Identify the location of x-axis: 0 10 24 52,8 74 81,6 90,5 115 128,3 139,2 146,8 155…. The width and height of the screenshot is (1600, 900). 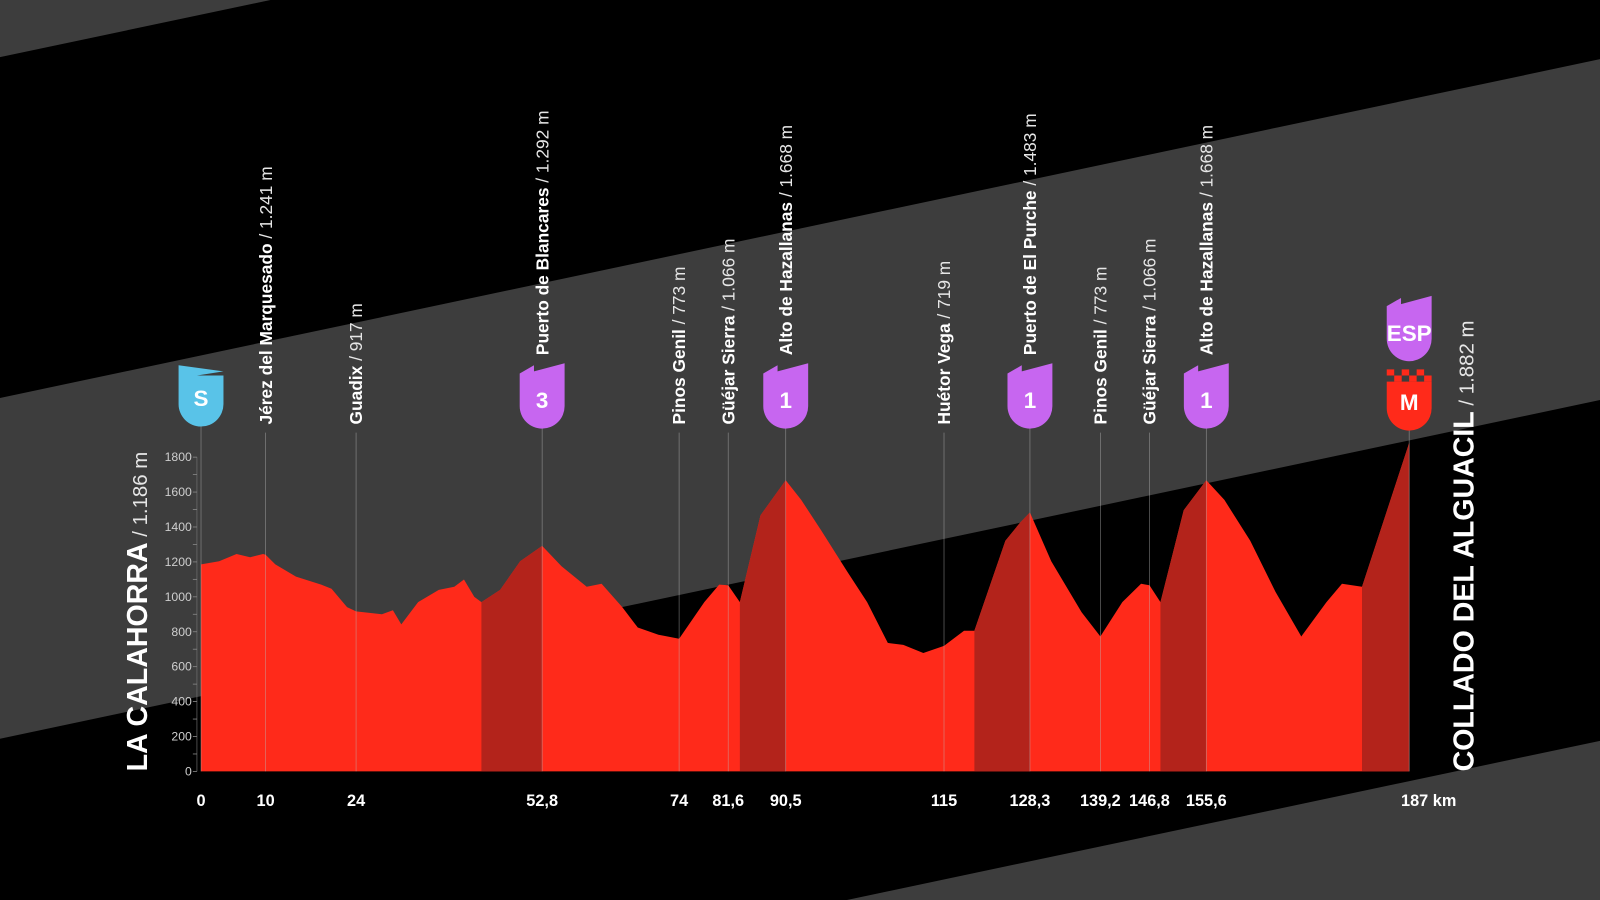
(826, 801).